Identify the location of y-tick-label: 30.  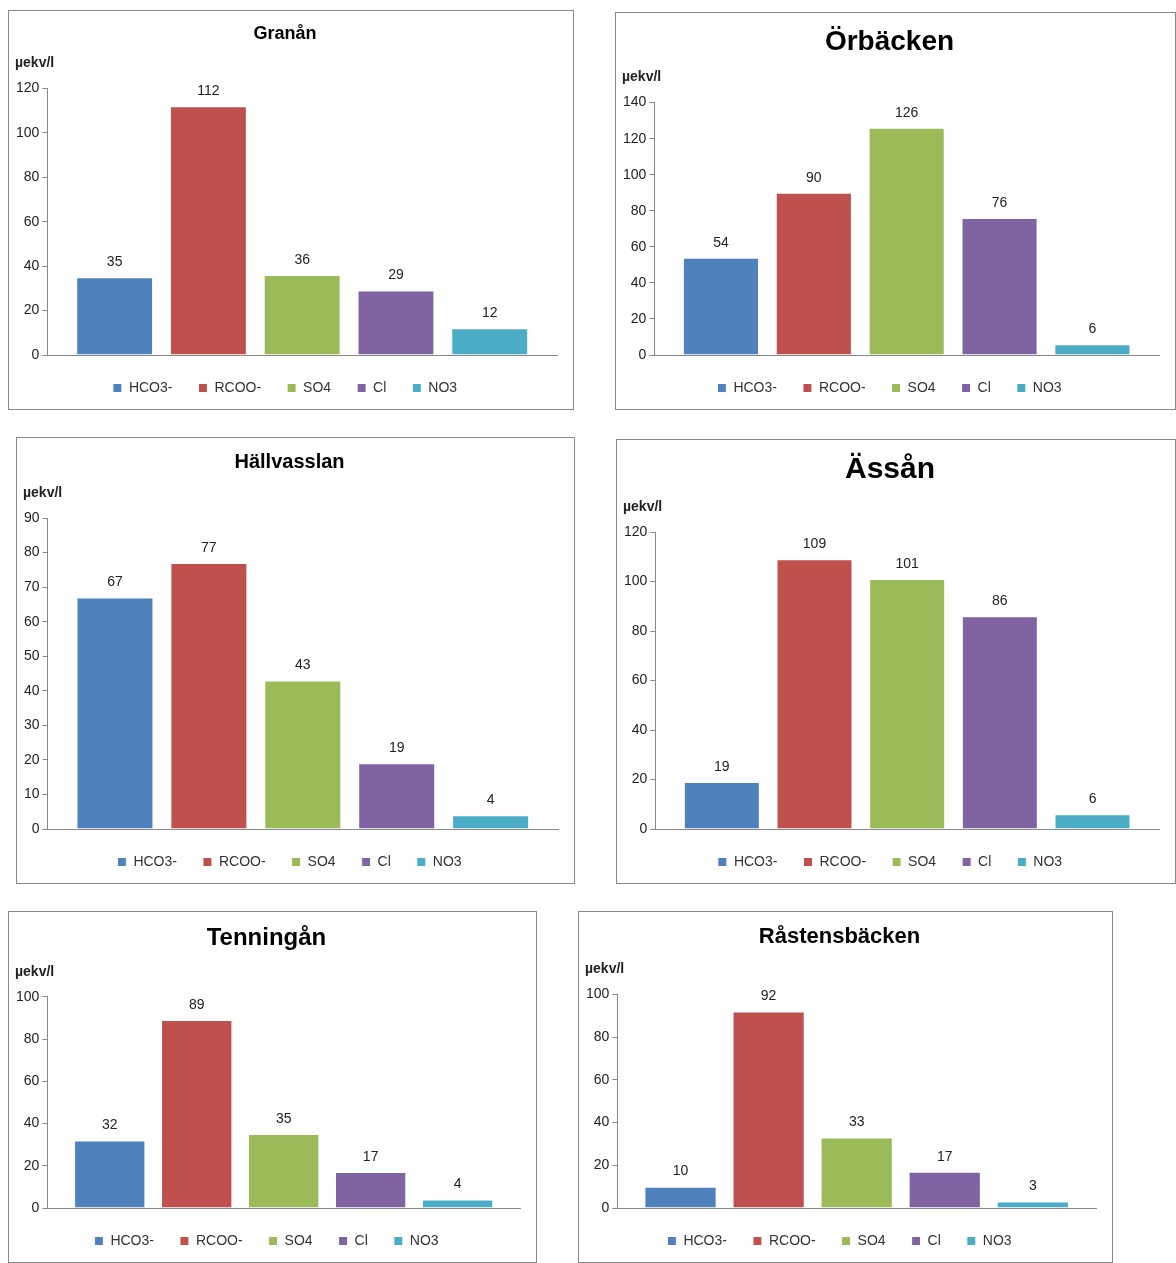
(31, 724).